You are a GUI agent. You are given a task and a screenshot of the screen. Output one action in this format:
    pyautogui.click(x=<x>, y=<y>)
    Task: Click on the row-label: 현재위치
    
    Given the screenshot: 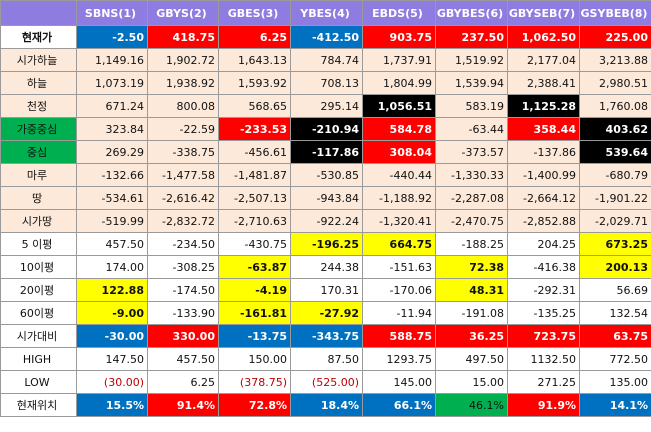 What is the action you would take?
    pyautogui.click(x=38, y=405)
    